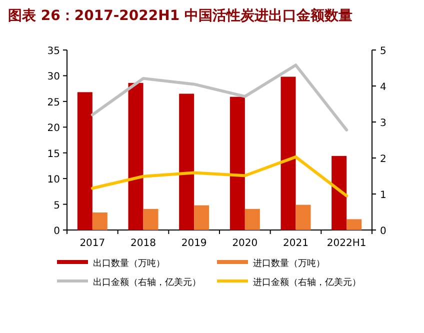  I want to click on y-tick-label: 15, so click(53, 154).